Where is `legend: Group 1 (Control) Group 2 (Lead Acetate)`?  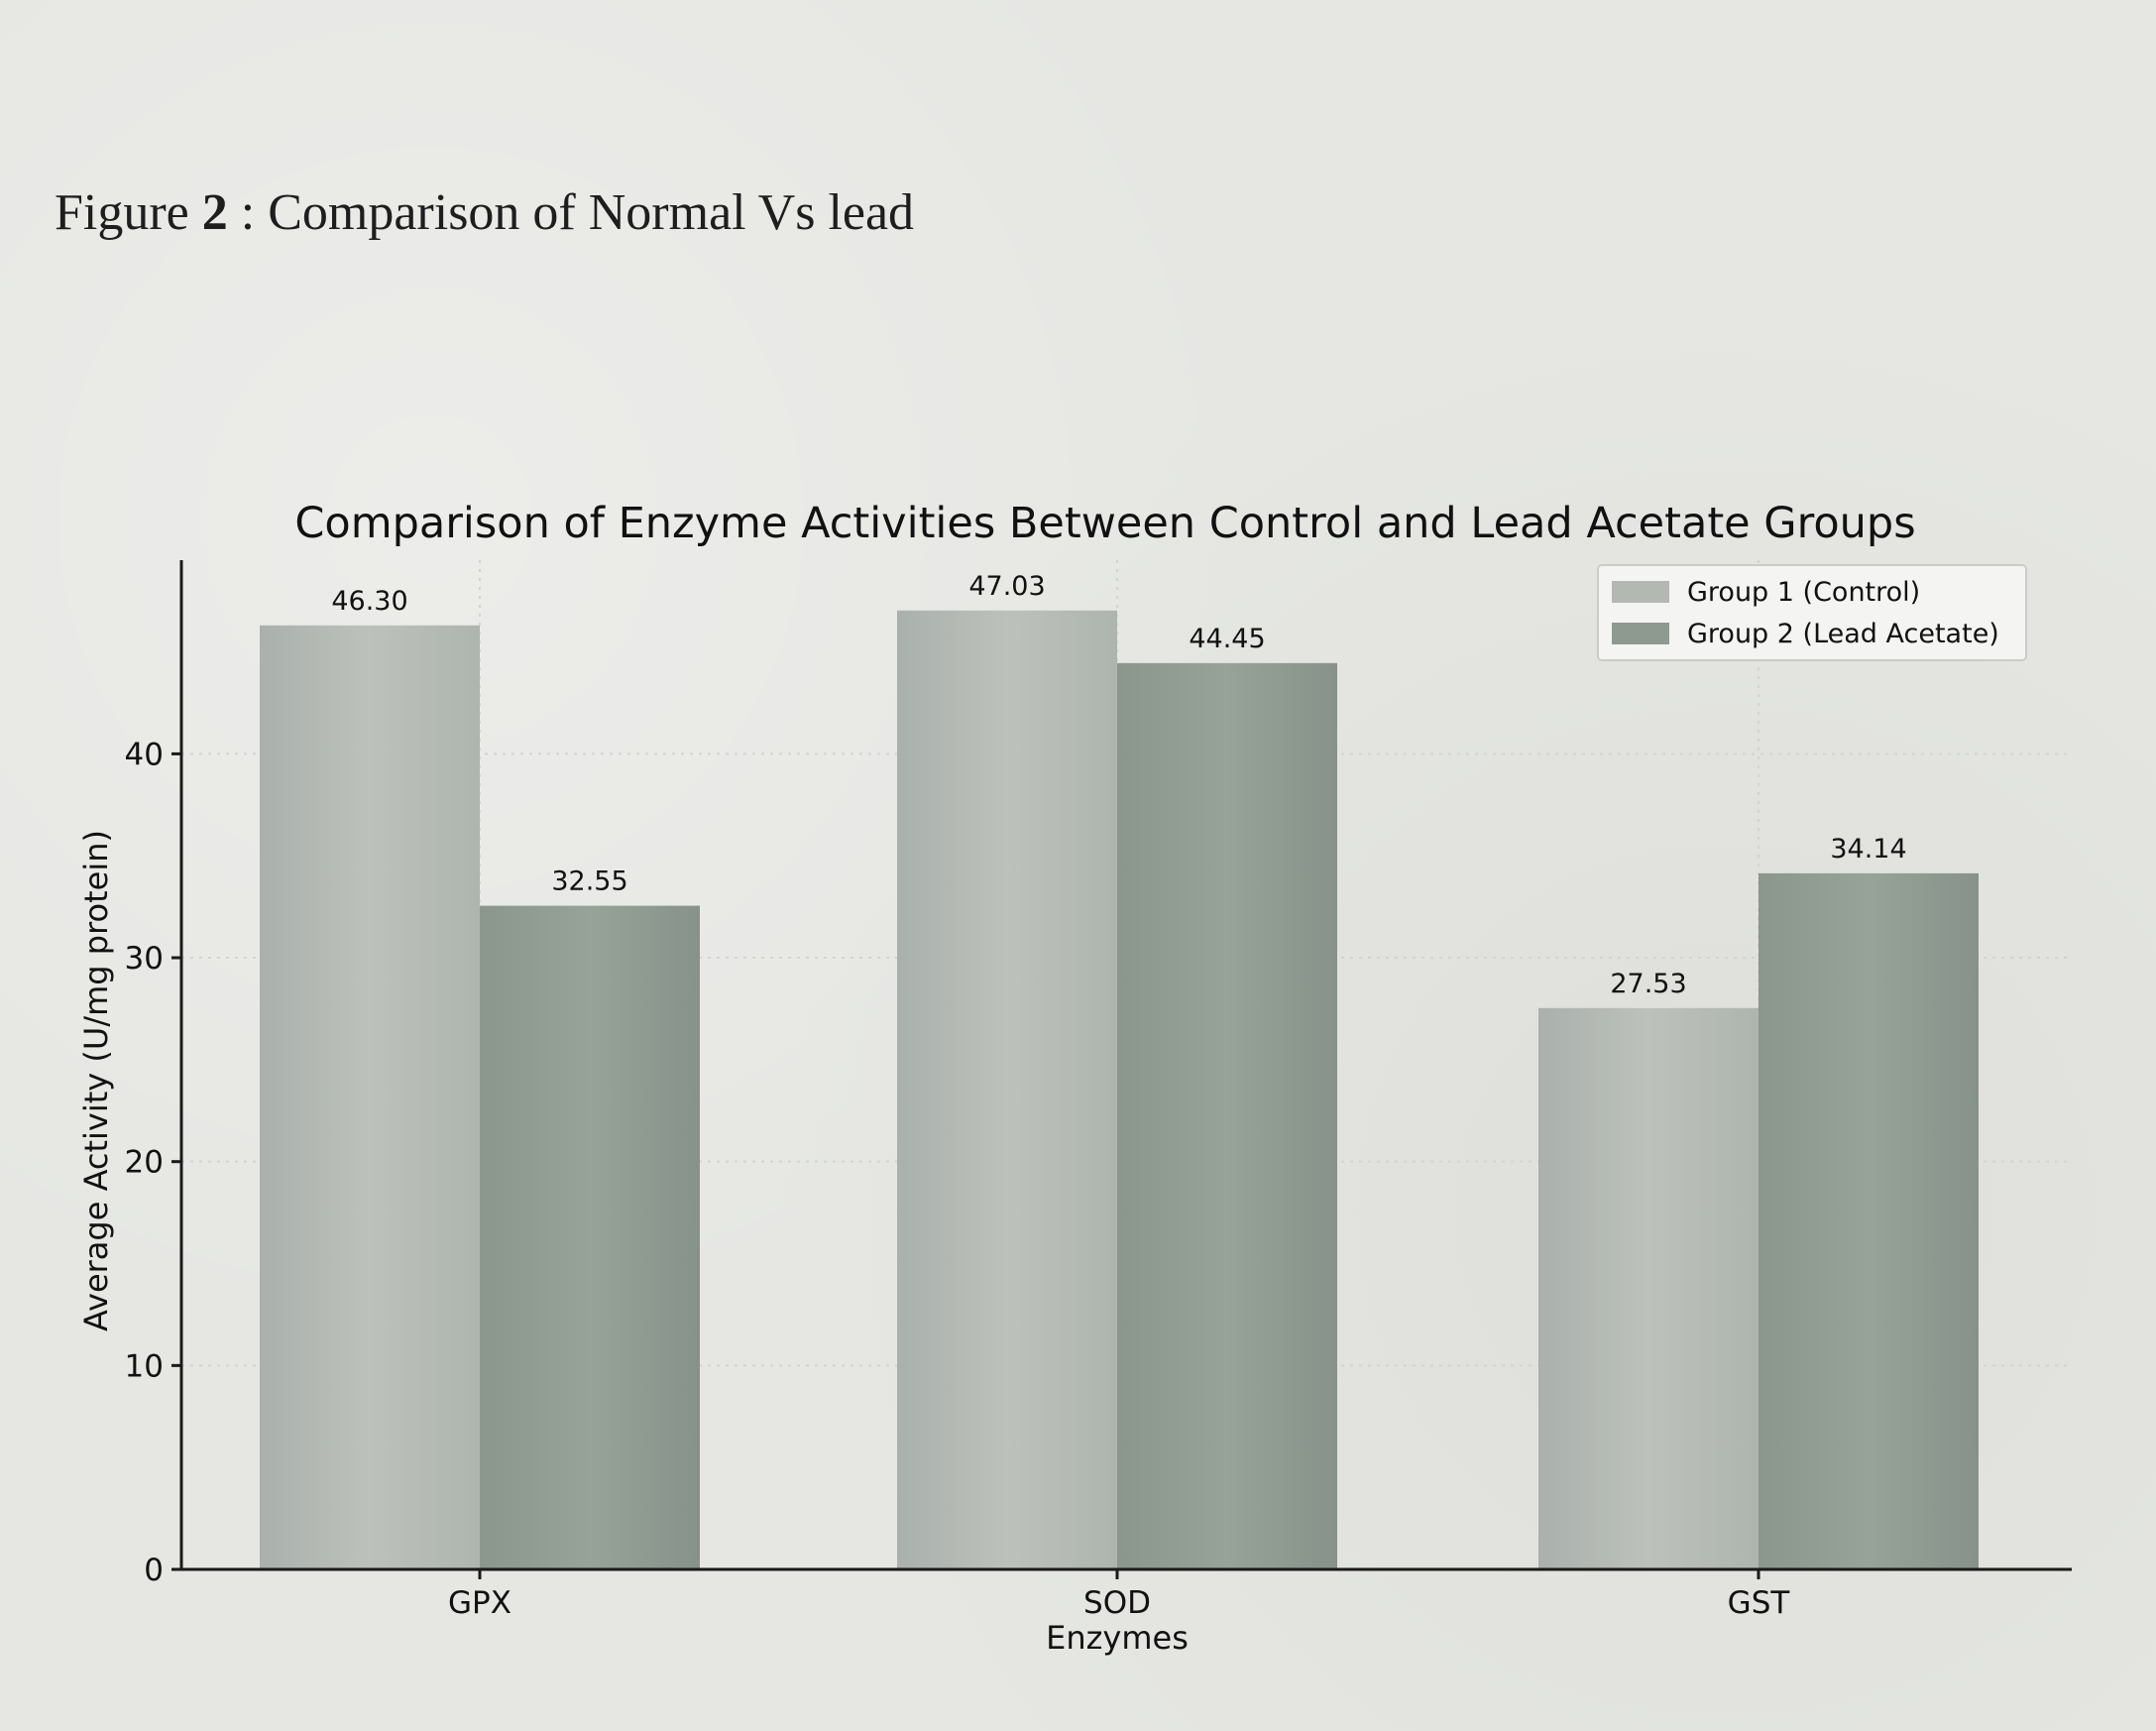
legend: Group 1 (Control) Group 2 (Lead Acetate) is located at coordinates (1812, 612).